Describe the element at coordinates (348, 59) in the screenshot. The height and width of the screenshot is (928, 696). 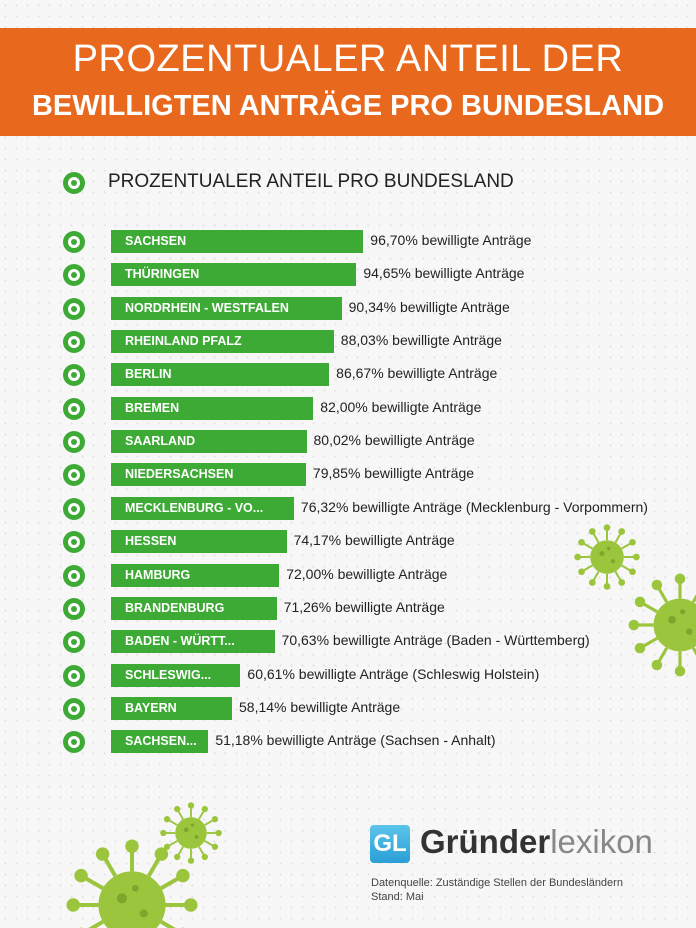
I see `title-line-1: PROZENTUALER ANTEIL DER` at that location.